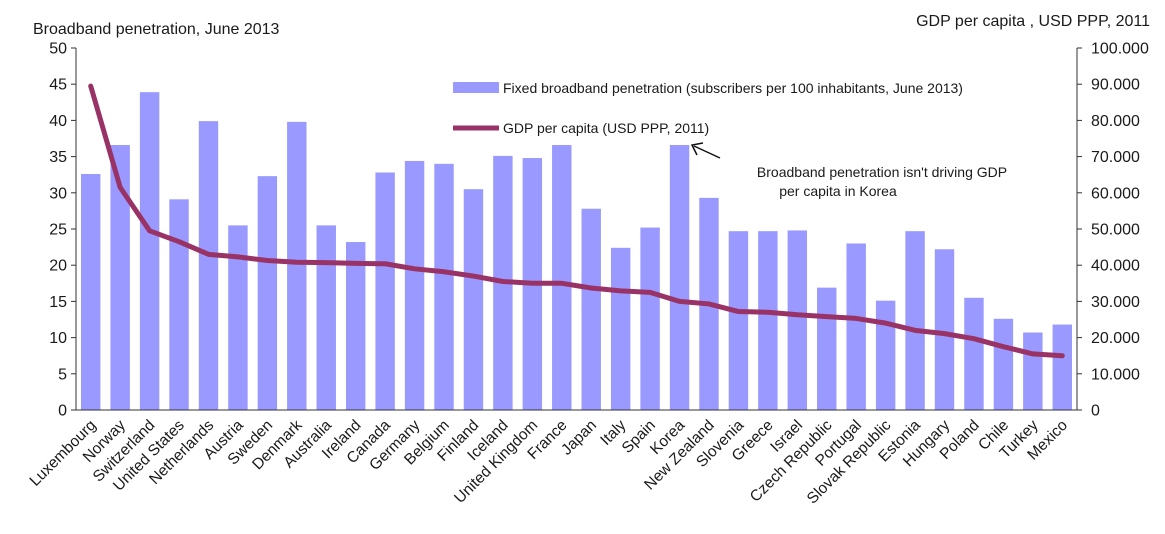 The image size is (1165, 534). What do you see at coordinates (856, 326) in the screenshot?
I see `bar-portugal` at bounding box center [856, 326].